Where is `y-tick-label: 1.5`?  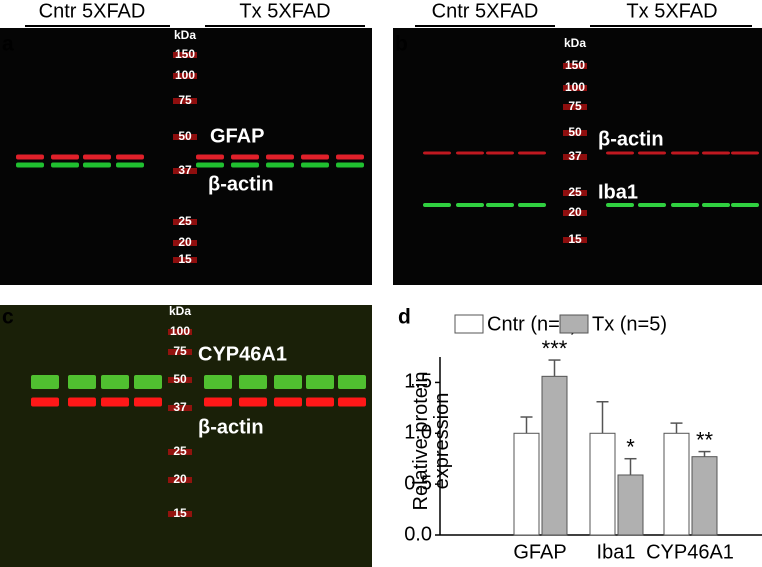 y-tick-label: 1.5 is located at coordinates (418, 382).